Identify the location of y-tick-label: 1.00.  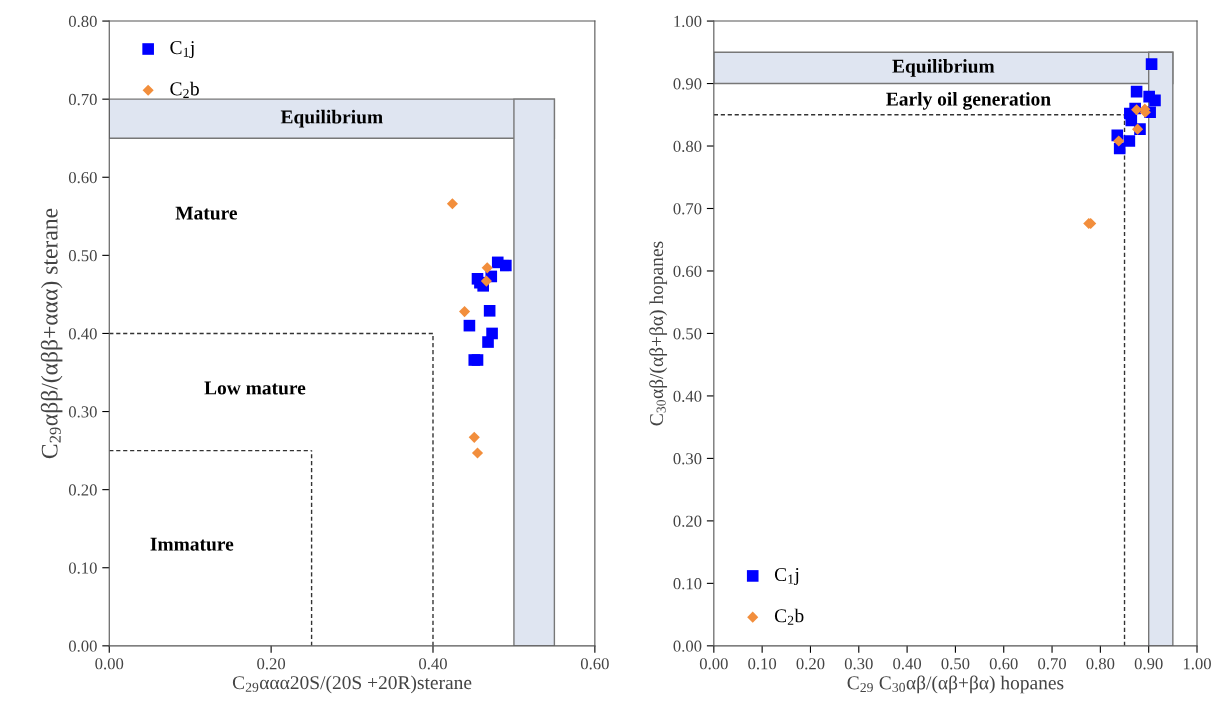
(688, 21).